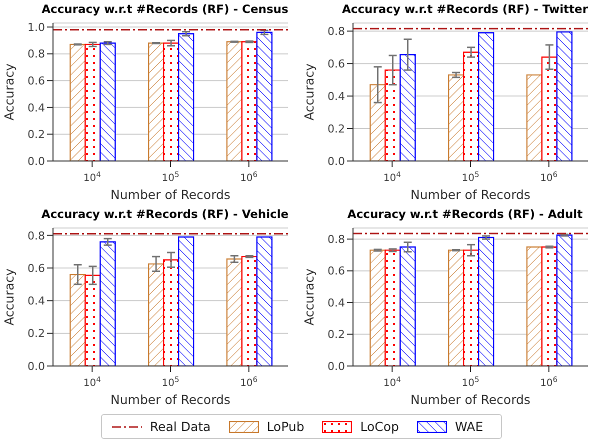  Describe the element at coordinates (180, 426) in the screenshot. I see `legend-label: Real Data` at that location.